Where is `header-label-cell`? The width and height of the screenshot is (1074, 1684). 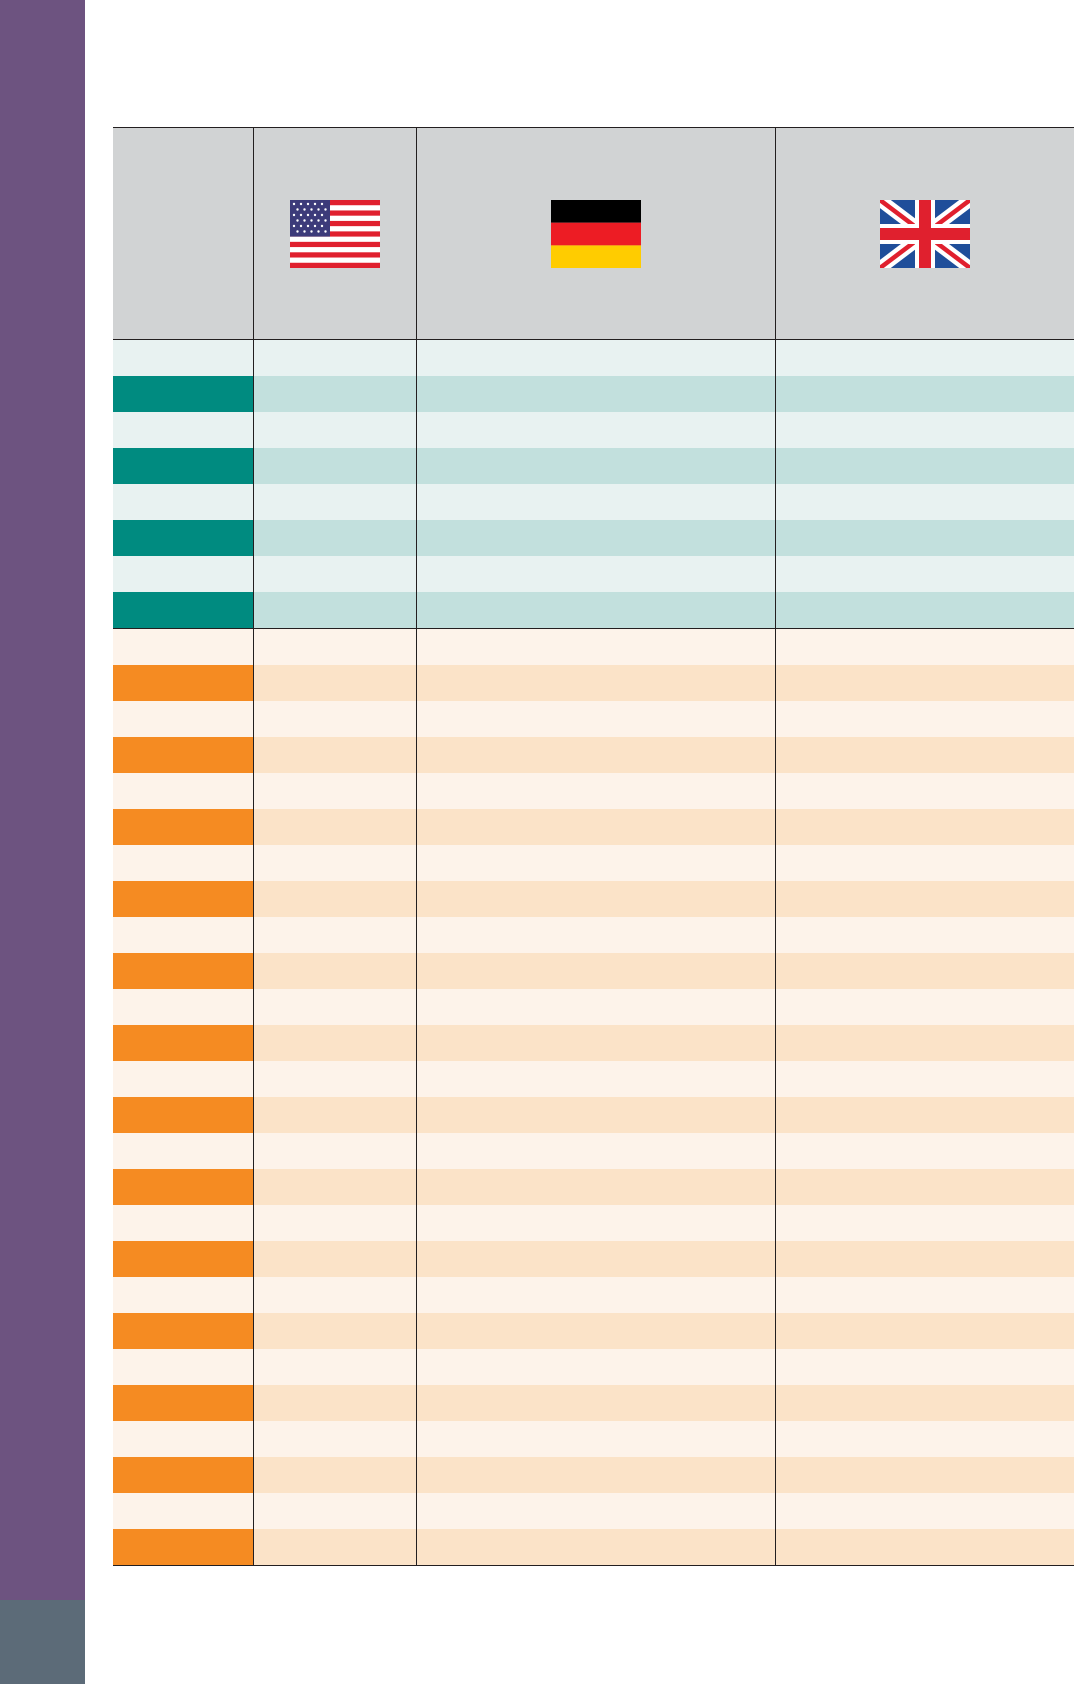 header-label-cell is located at coordinates (183, 233).